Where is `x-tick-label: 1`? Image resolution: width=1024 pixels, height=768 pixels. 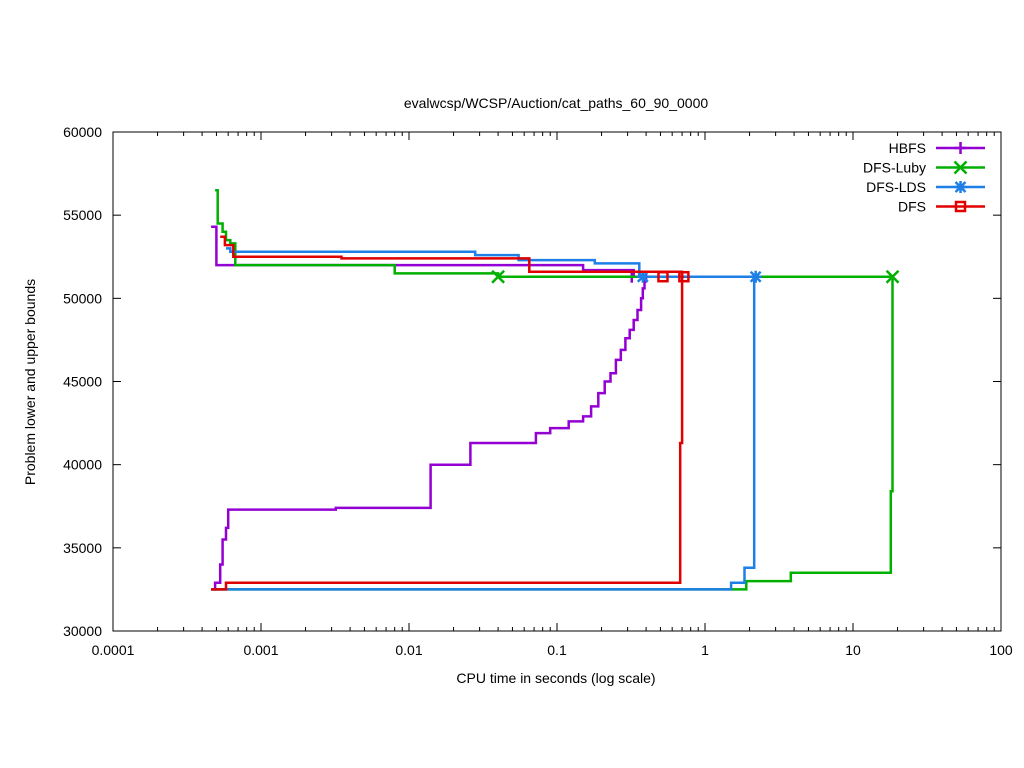
x-tick-label: 1 is located at coordinates (705, 650).